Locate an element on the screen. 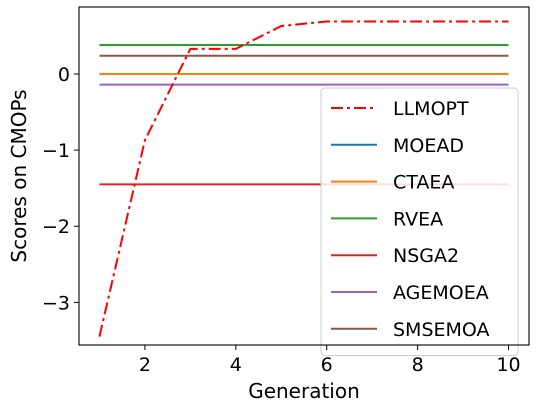 The height and width of the screenshot is (414, 540). legend-label-llmopt: LLMOPT is located at coordinates (431, 109).